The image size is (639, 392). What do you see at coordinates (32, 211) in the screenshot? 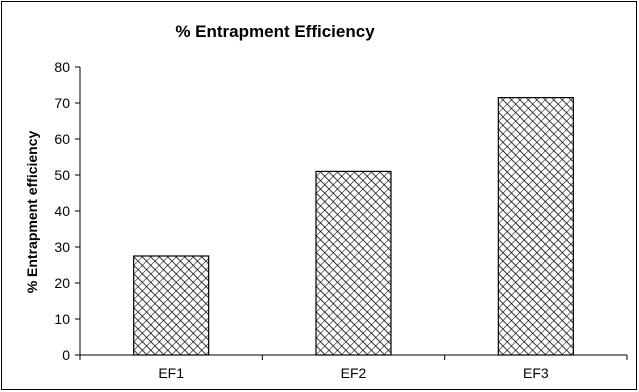
I see `y-axis-label: % Entrapment efficiency` at bounding box center [32, 211].